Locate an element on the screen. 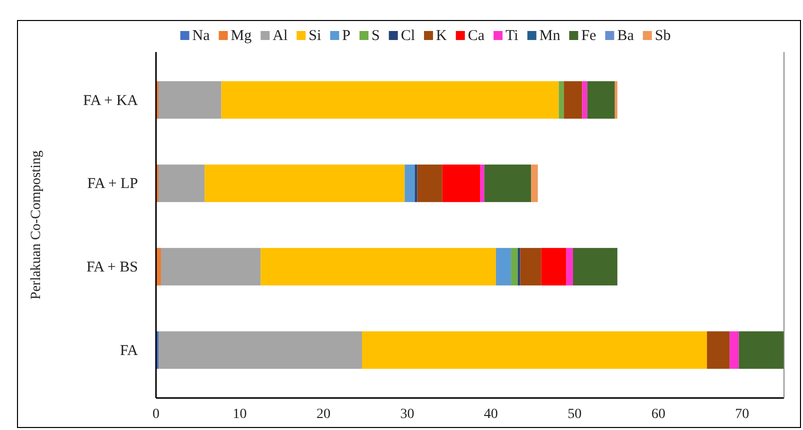 This screenshot has width=803, height=430. x-tick-label: 10 is located at coordinates (239, 414).